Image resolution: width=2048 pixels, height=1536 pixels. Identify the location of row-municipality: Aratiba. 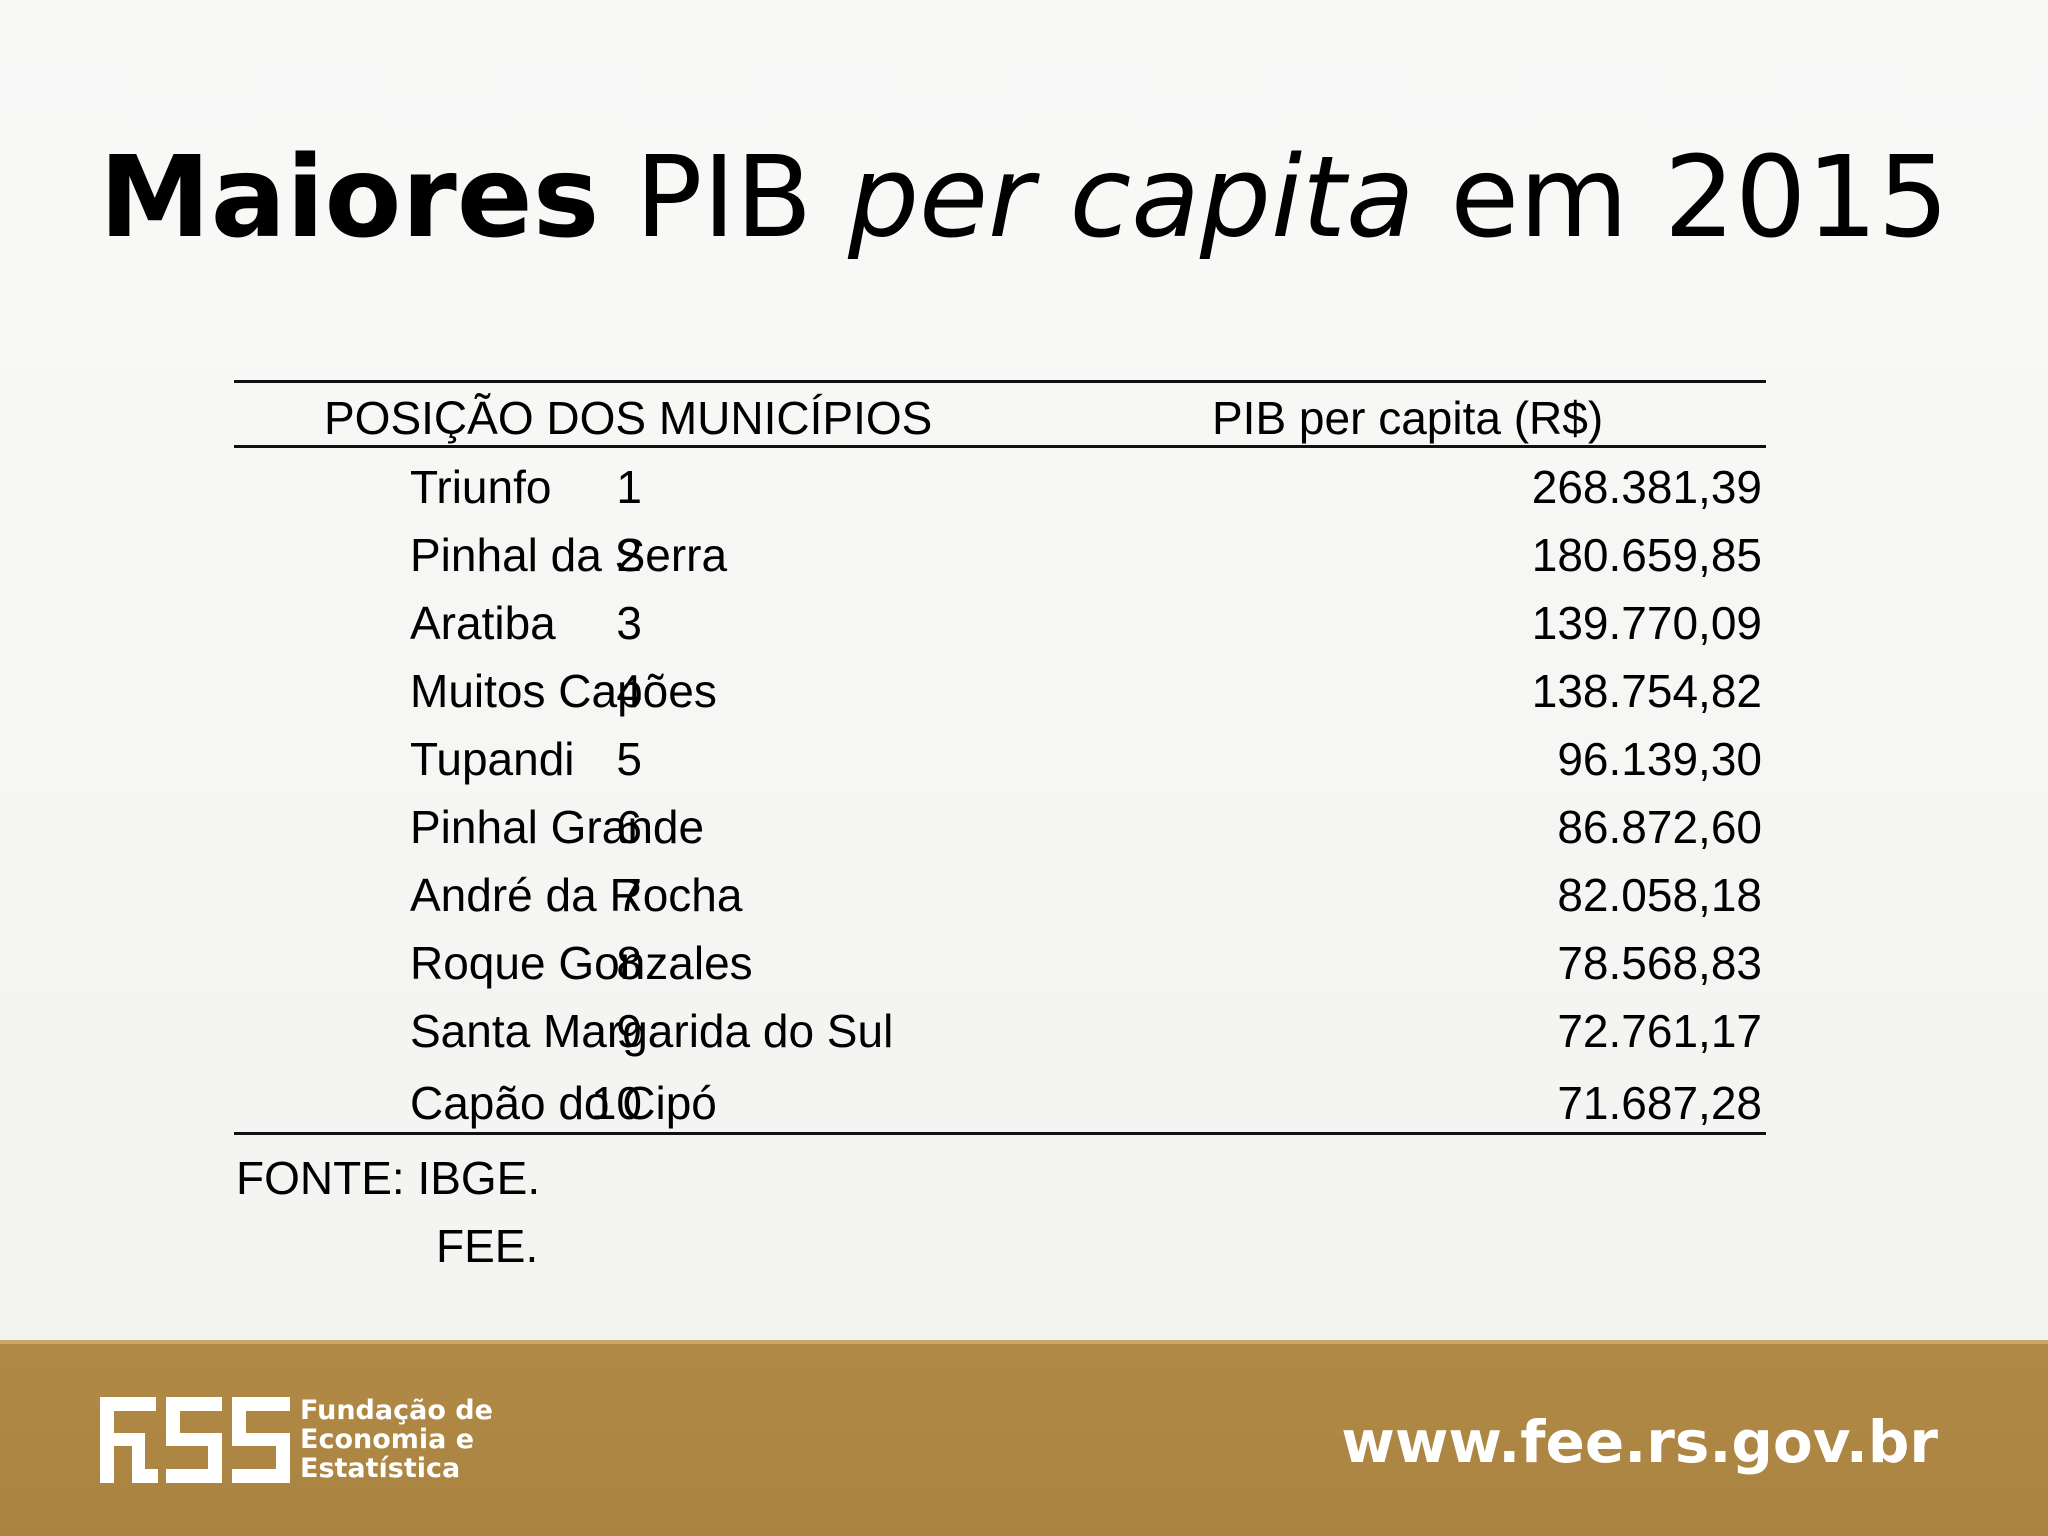
(483, 623).